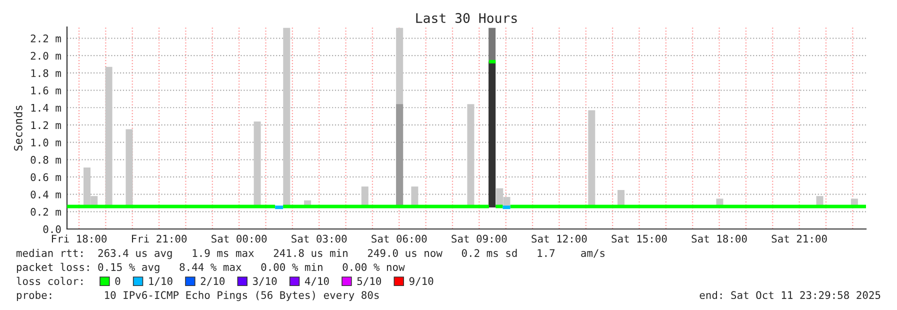  Describe the element at coordinates (79, 238) in the screenshot. I see `x-tick-label: Fri 18:00` at that location.